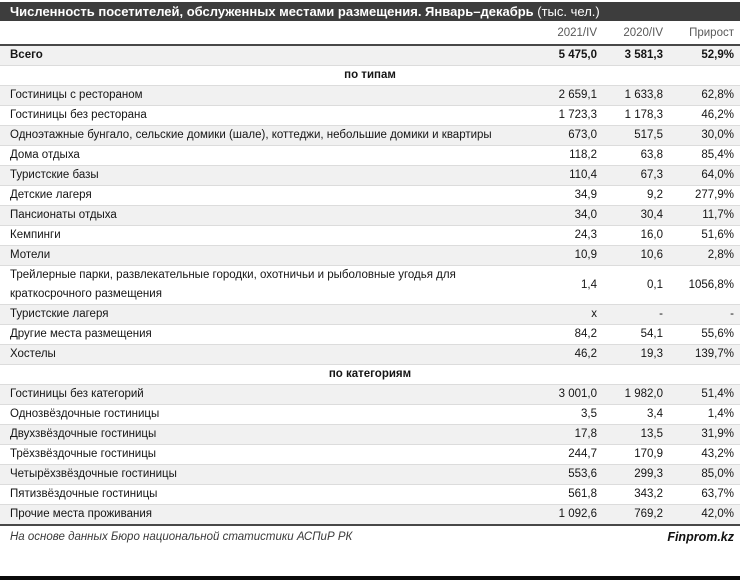 This screenshot has width=740, height=580. I want to click on growth-value: 43,2%, so click(717, 454).